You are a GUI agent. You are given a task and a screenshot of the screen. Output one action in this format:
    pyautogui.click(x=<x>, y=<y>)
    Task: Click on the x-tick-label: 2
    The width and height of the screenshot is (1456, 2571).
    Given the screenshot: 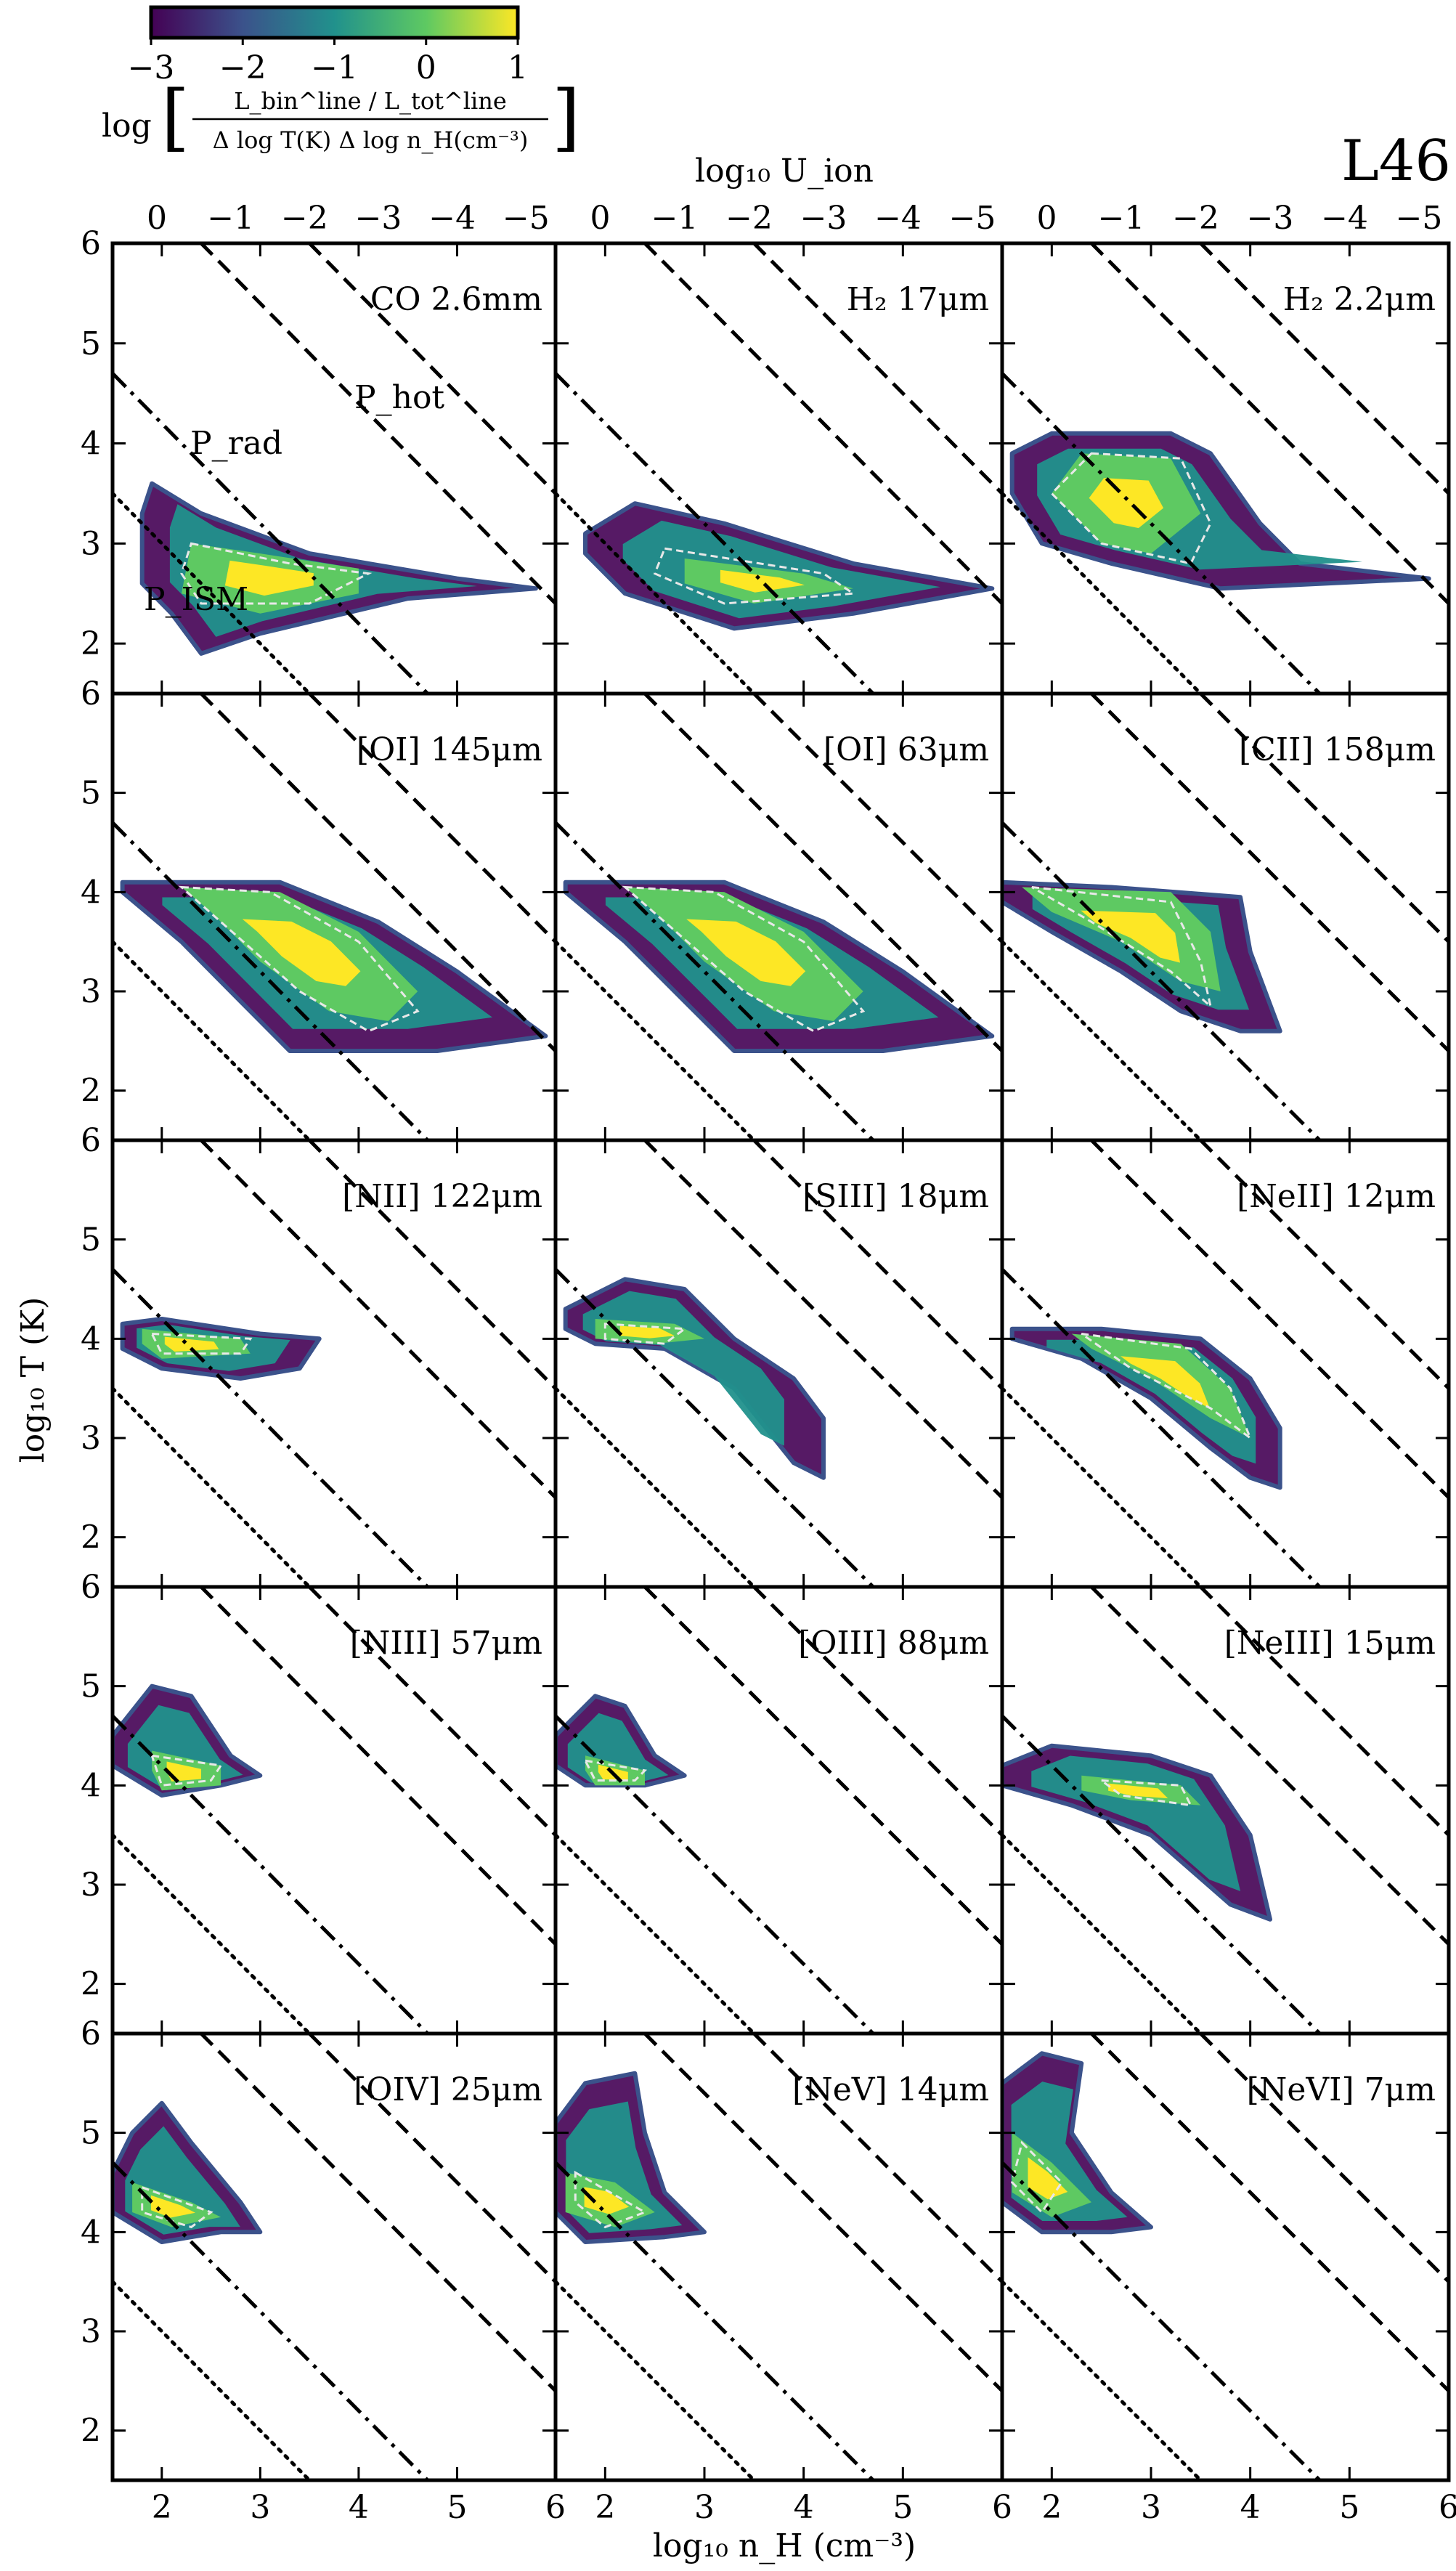 What is the action you would take?
    pyautogui.click(x=605, y=2507)
    